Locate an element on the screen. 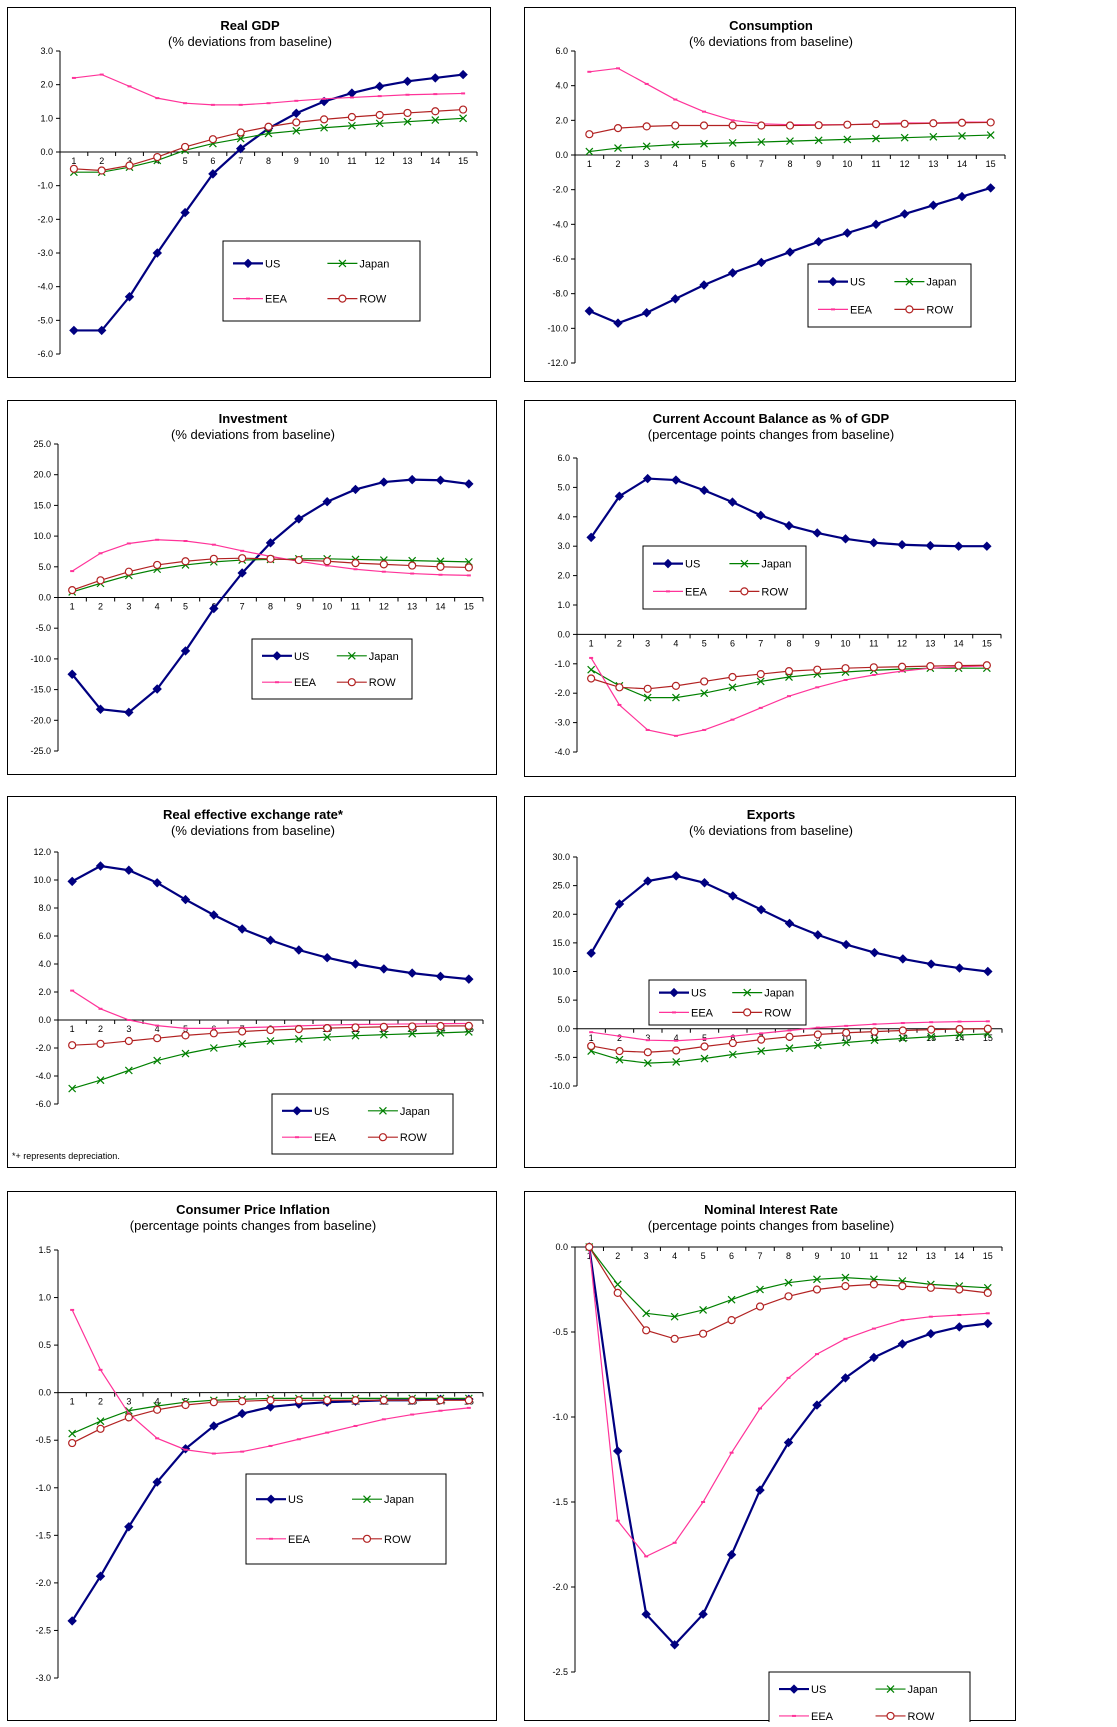 This screenshot has width=1117, height=1727. legend-marker-japan is located at coordinates (342, 263).